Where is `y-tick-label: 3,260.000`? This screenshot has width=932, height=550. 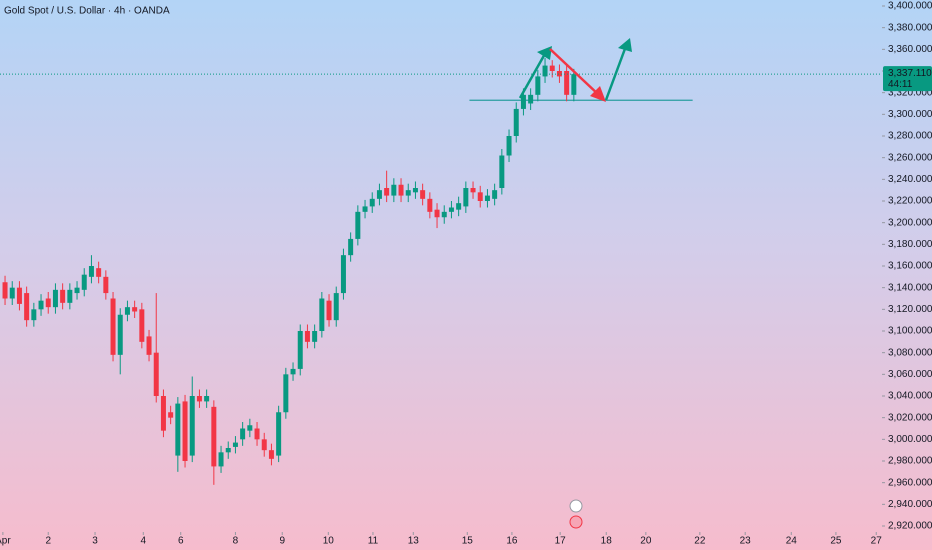
y-tick-label: 3,260.000 is located at coordinates (910, 157).